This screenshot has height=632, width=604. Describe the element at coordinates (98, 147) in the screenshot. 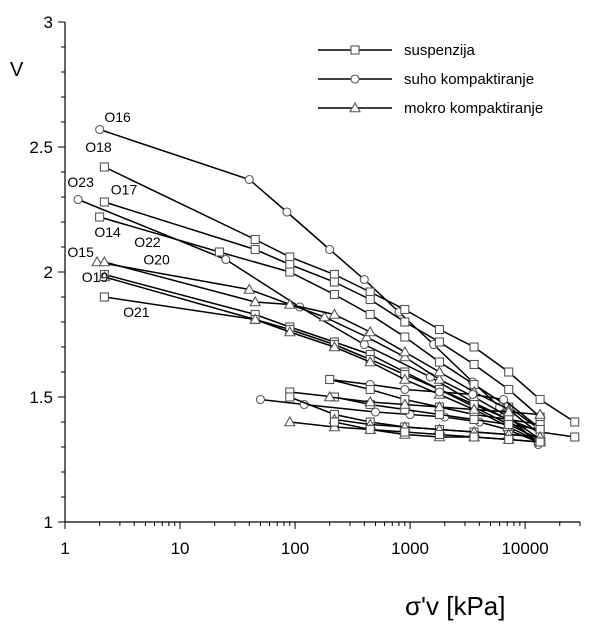

I see `sample-label: O18` at that location.